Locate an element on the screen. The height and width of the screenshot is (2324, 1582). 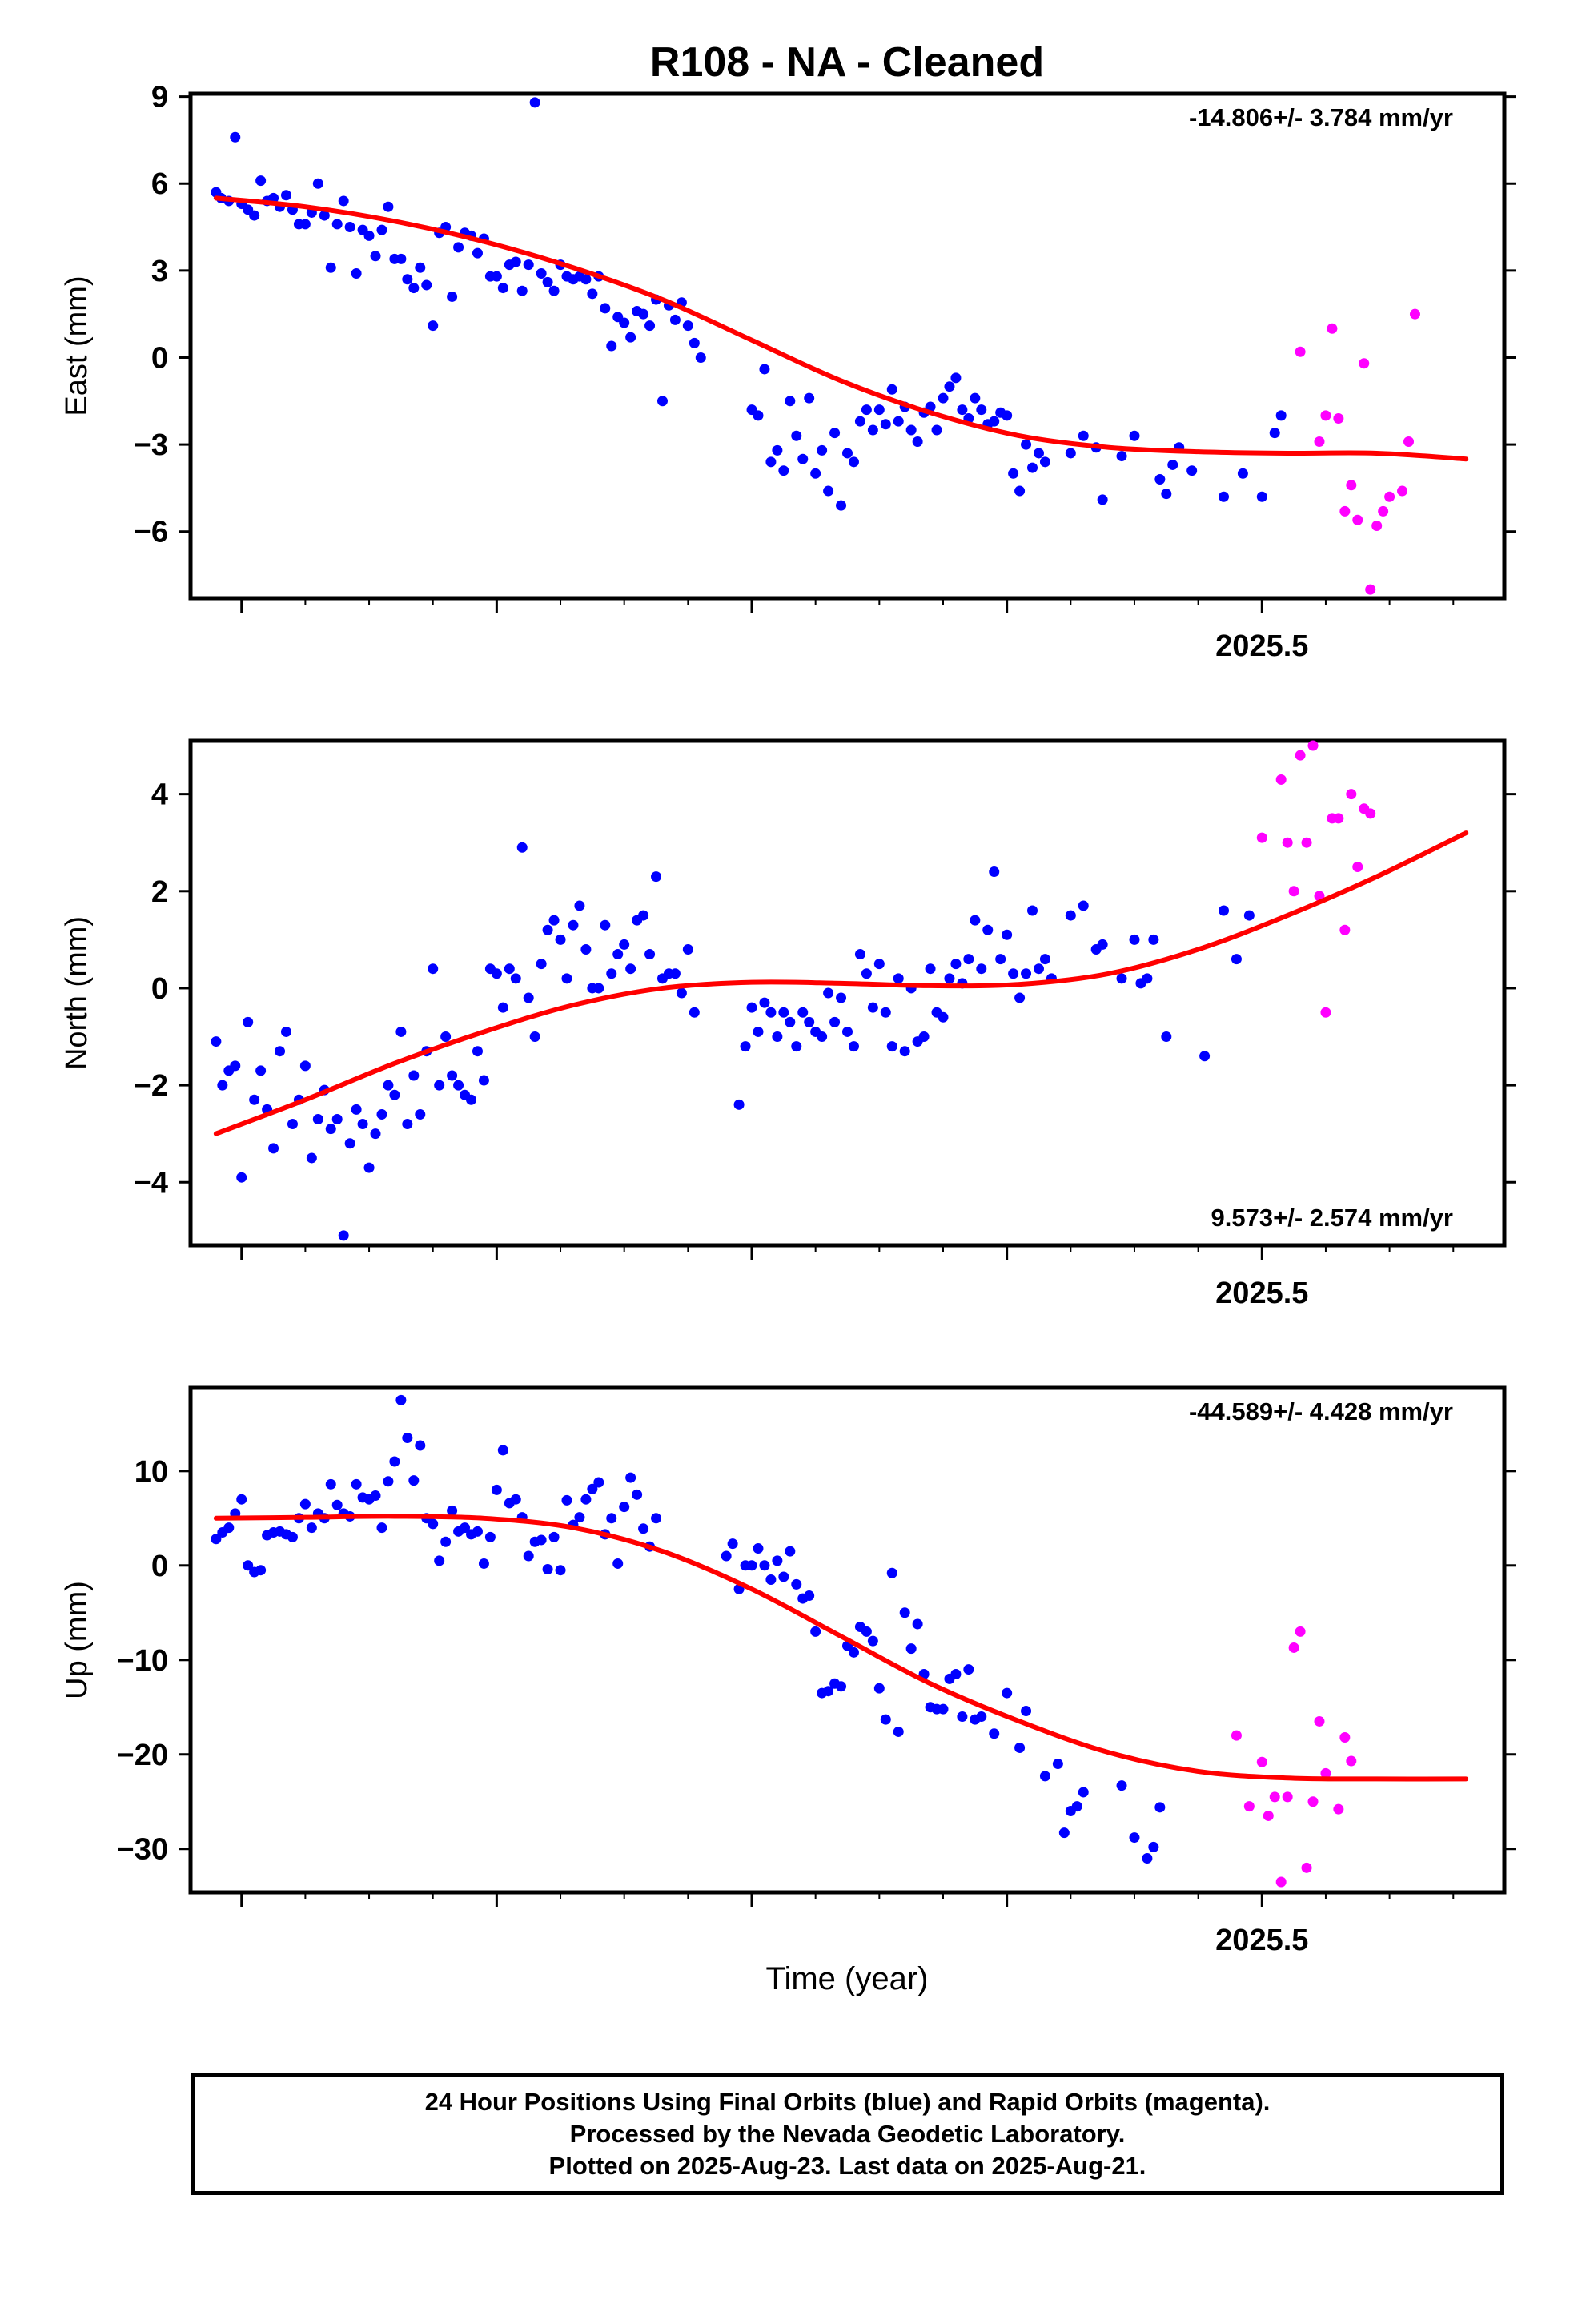
up-y-tick-label: −30 is located at coordinates (142, 1850).